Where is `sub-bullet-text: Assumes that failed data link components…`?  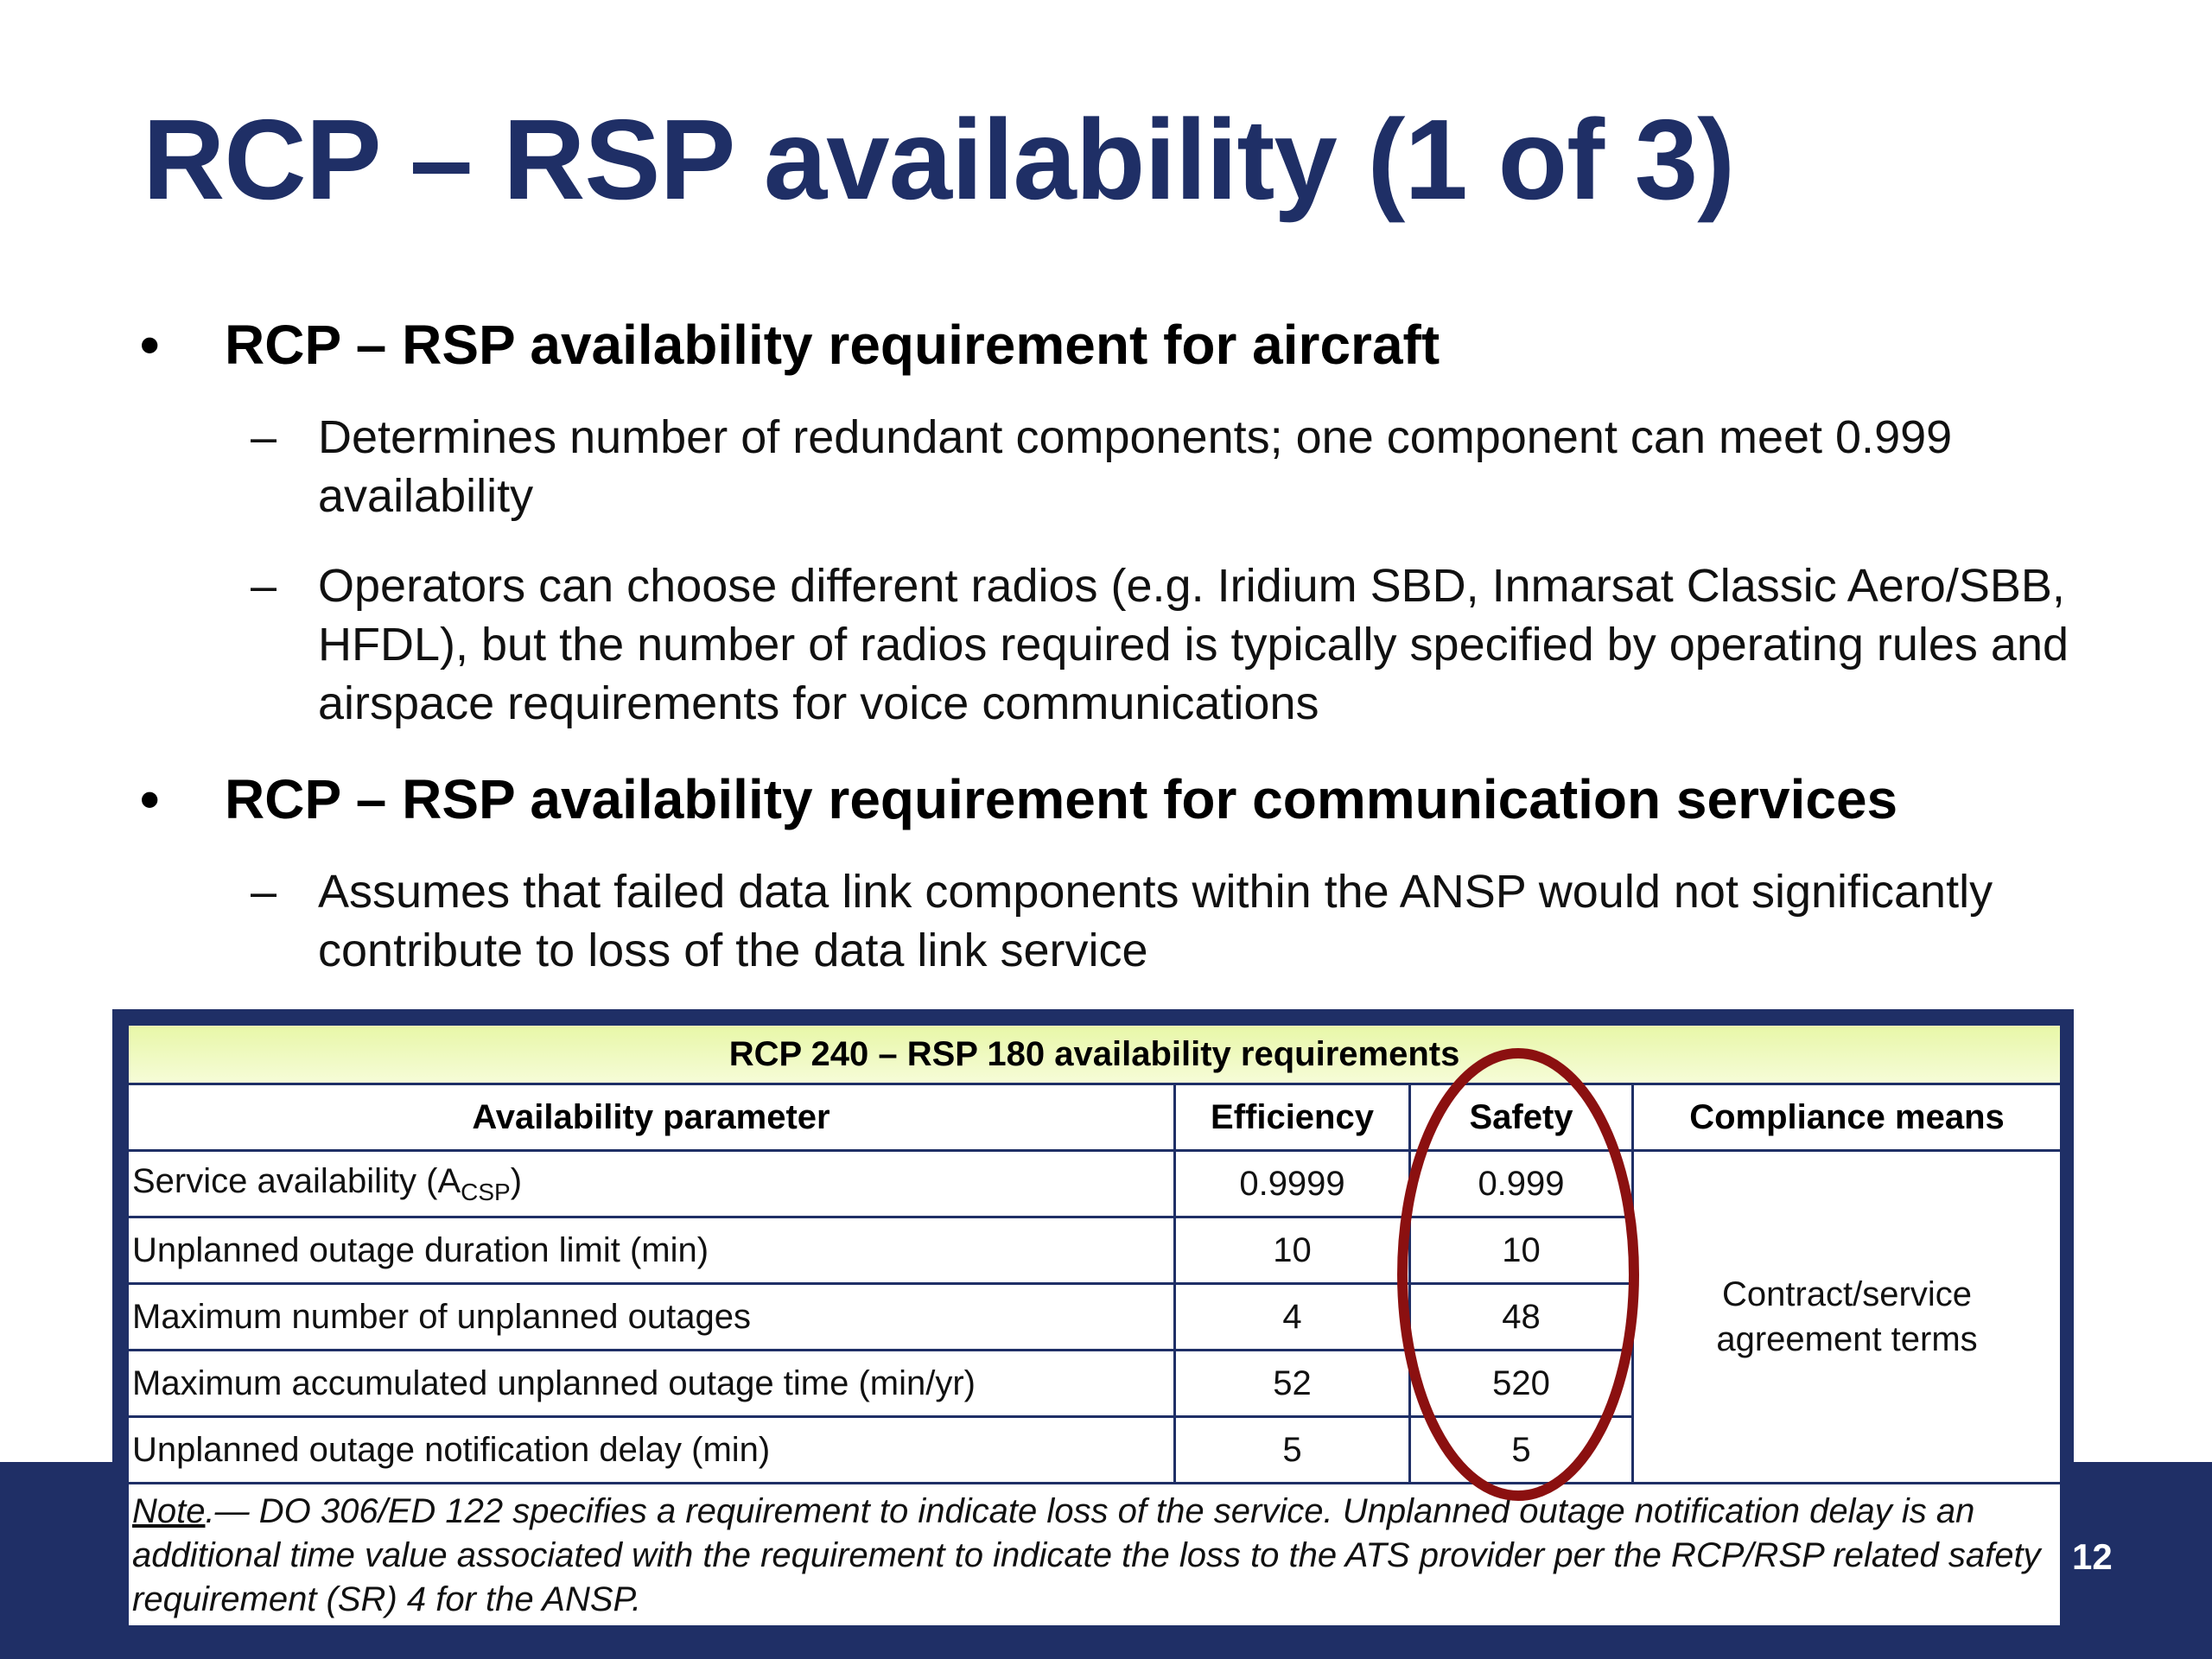 sub-bullet-text: Assumes that failed data link components… is located at coordinates (1155, 921).